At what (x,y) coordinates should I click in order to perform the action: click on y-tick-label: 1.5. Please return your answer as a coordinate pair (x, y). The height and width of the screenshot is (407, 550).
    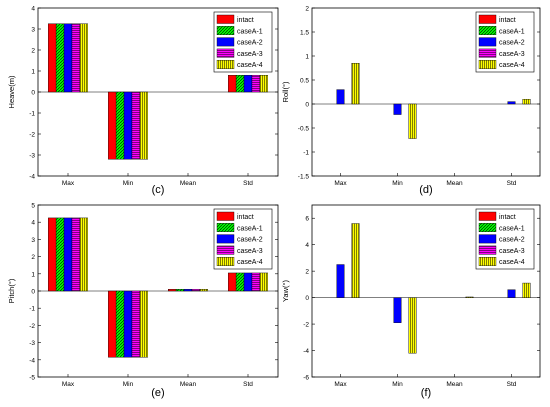
    Looking at the image, I should click on (304, 33).